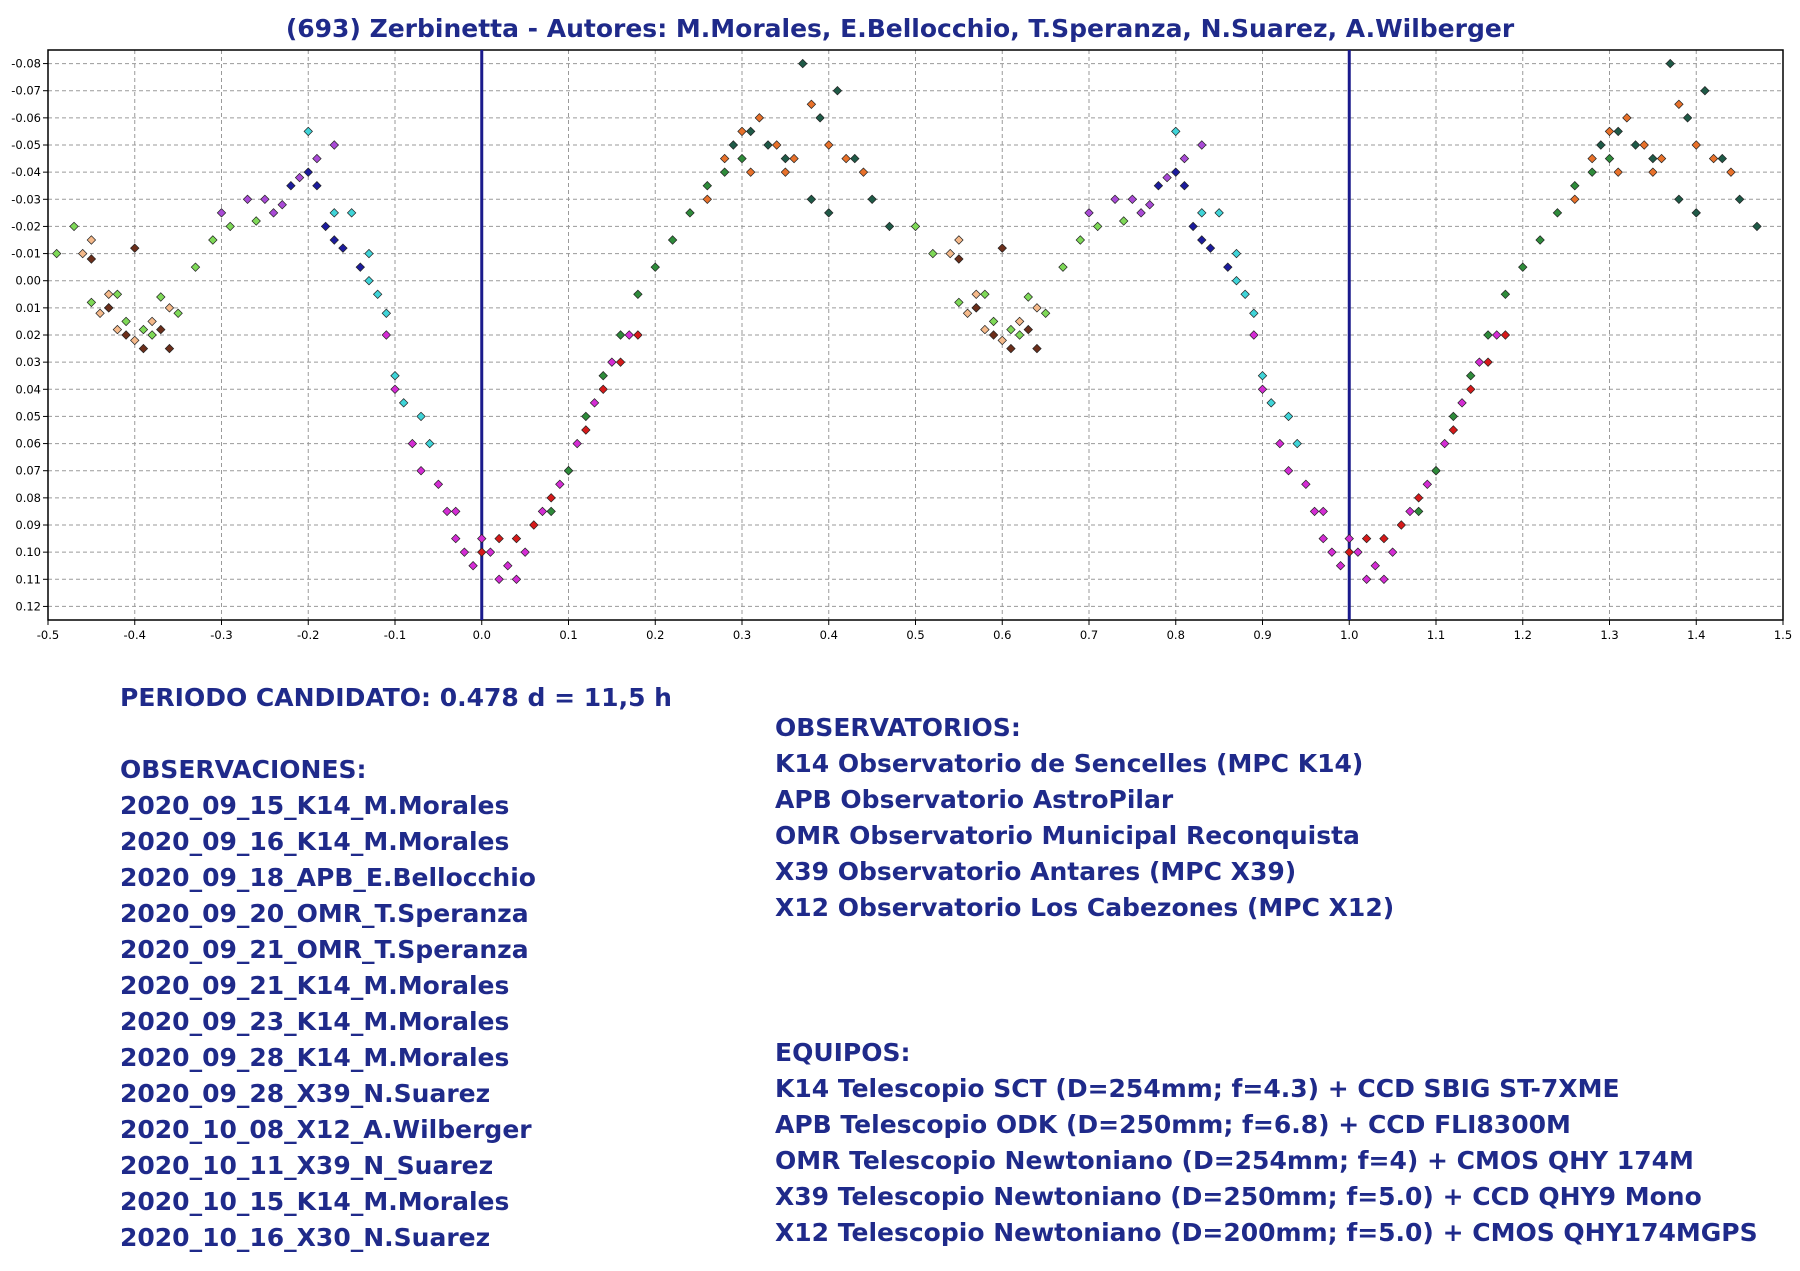  Describe the element at coordinates (243, 769) in the screenshot. I see `observations-heading: OBSERVACIONES:` at that location.